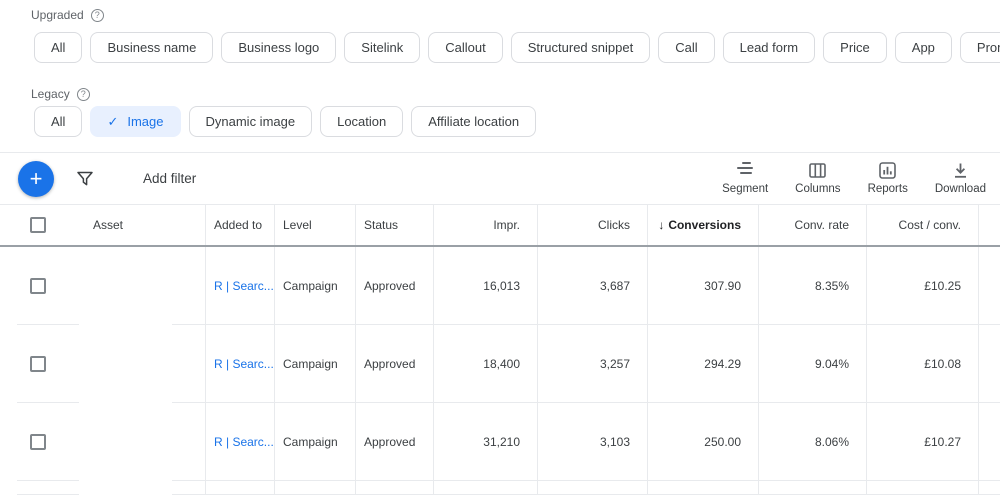  What do you see at coordinates (854, 178) in the screenshot?
I see `toolbar-actions: Segment Columns Reports` at bounding box center [854, 178].